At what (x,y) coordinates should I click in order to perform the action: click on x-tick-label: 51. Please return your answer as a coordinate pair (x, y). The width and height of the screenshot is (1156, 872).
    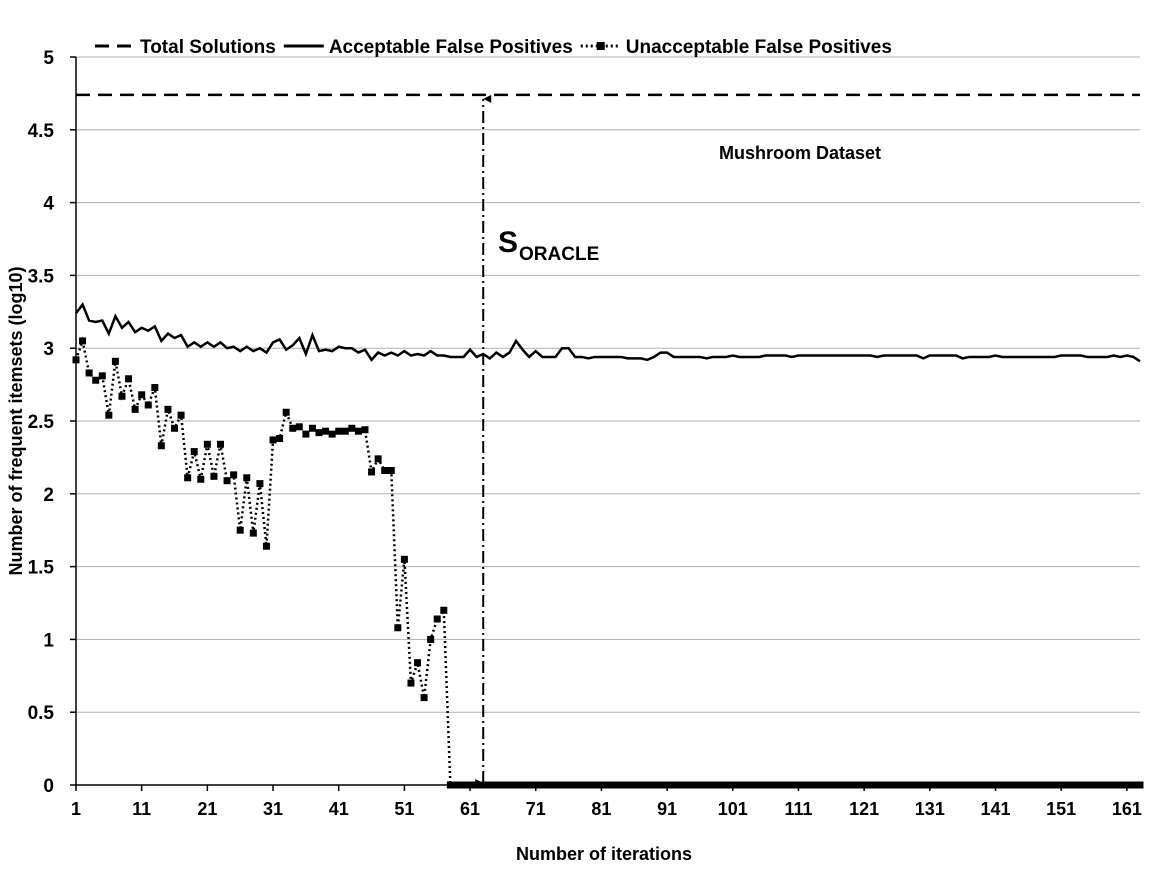
    Looking at the image, I should click on (404, 809).